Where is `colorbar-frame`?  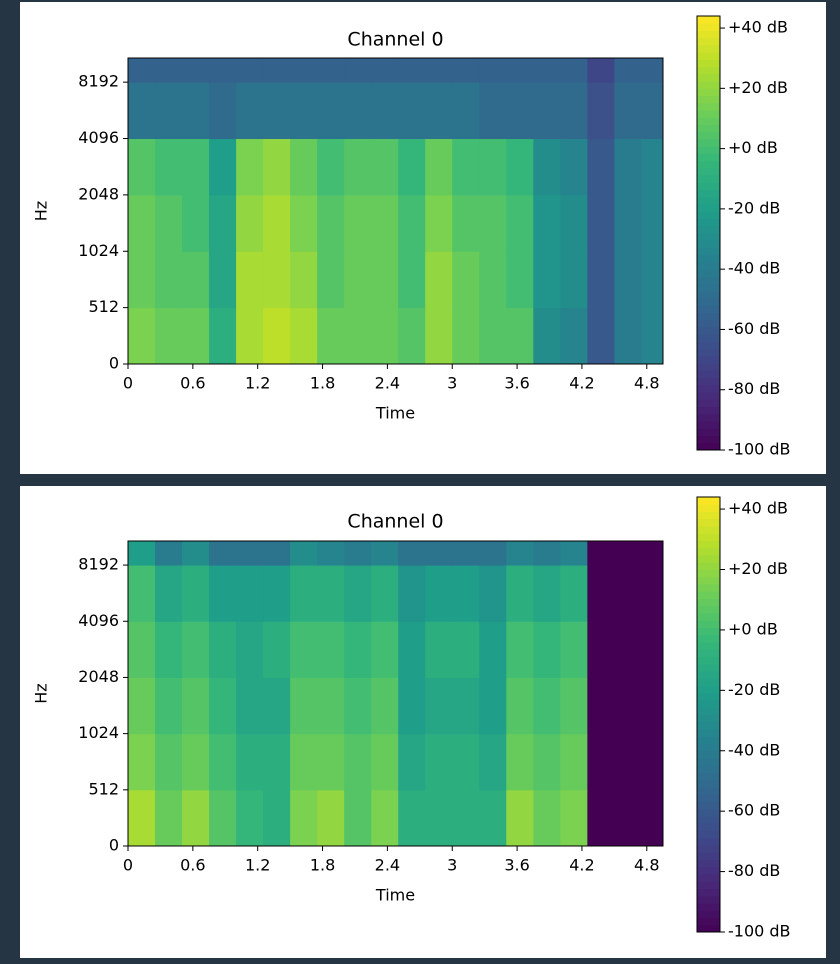 colorbar-frame is located at coordinates (708, 233).